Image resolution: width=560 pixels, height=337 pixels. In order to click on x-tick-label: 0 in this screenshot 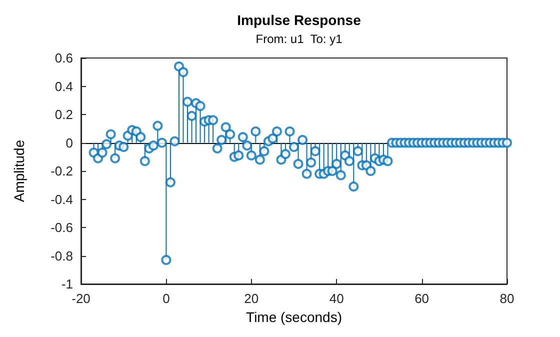, I will do `click(166, 298)`.